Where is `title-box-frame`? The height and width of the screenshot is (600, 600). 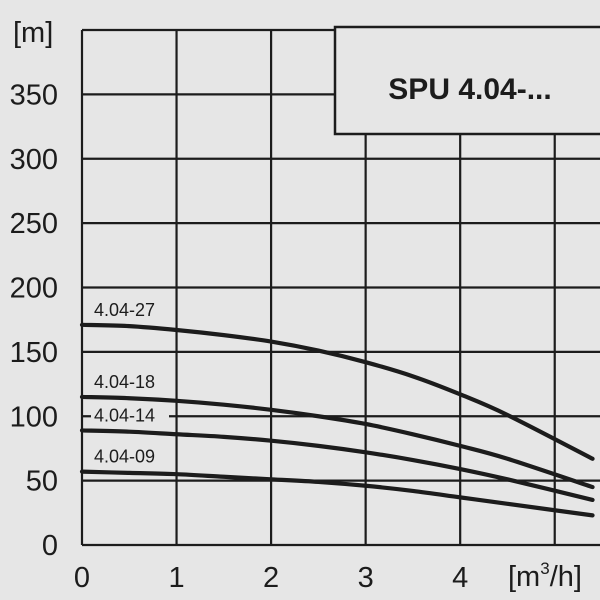 title-box-frame is located at coordinates (466, 80).